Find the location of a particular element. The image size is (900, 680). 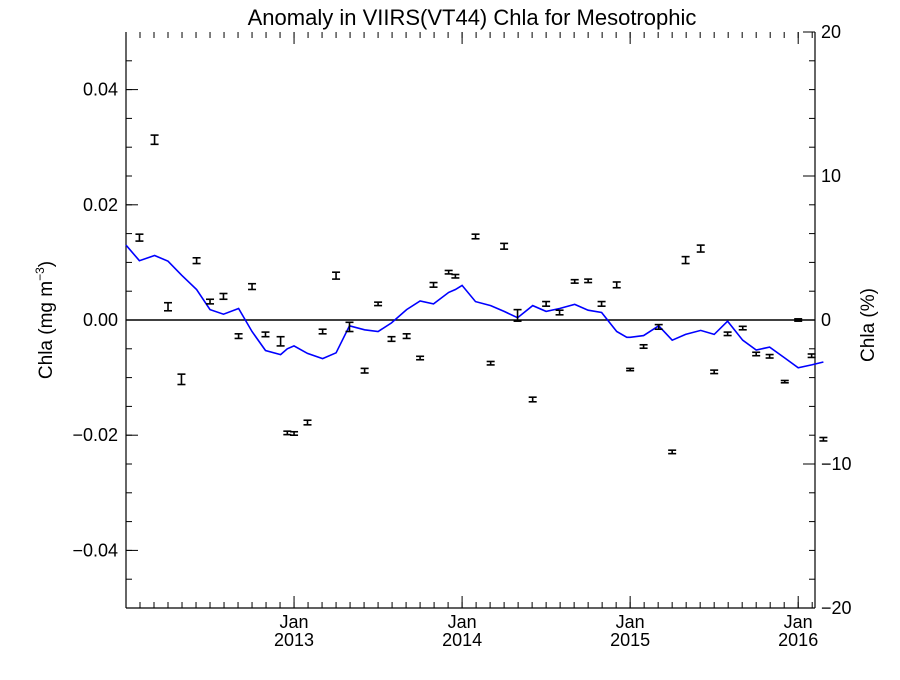

left-tick-label: 0.02 is located at coordinates (100, 205).